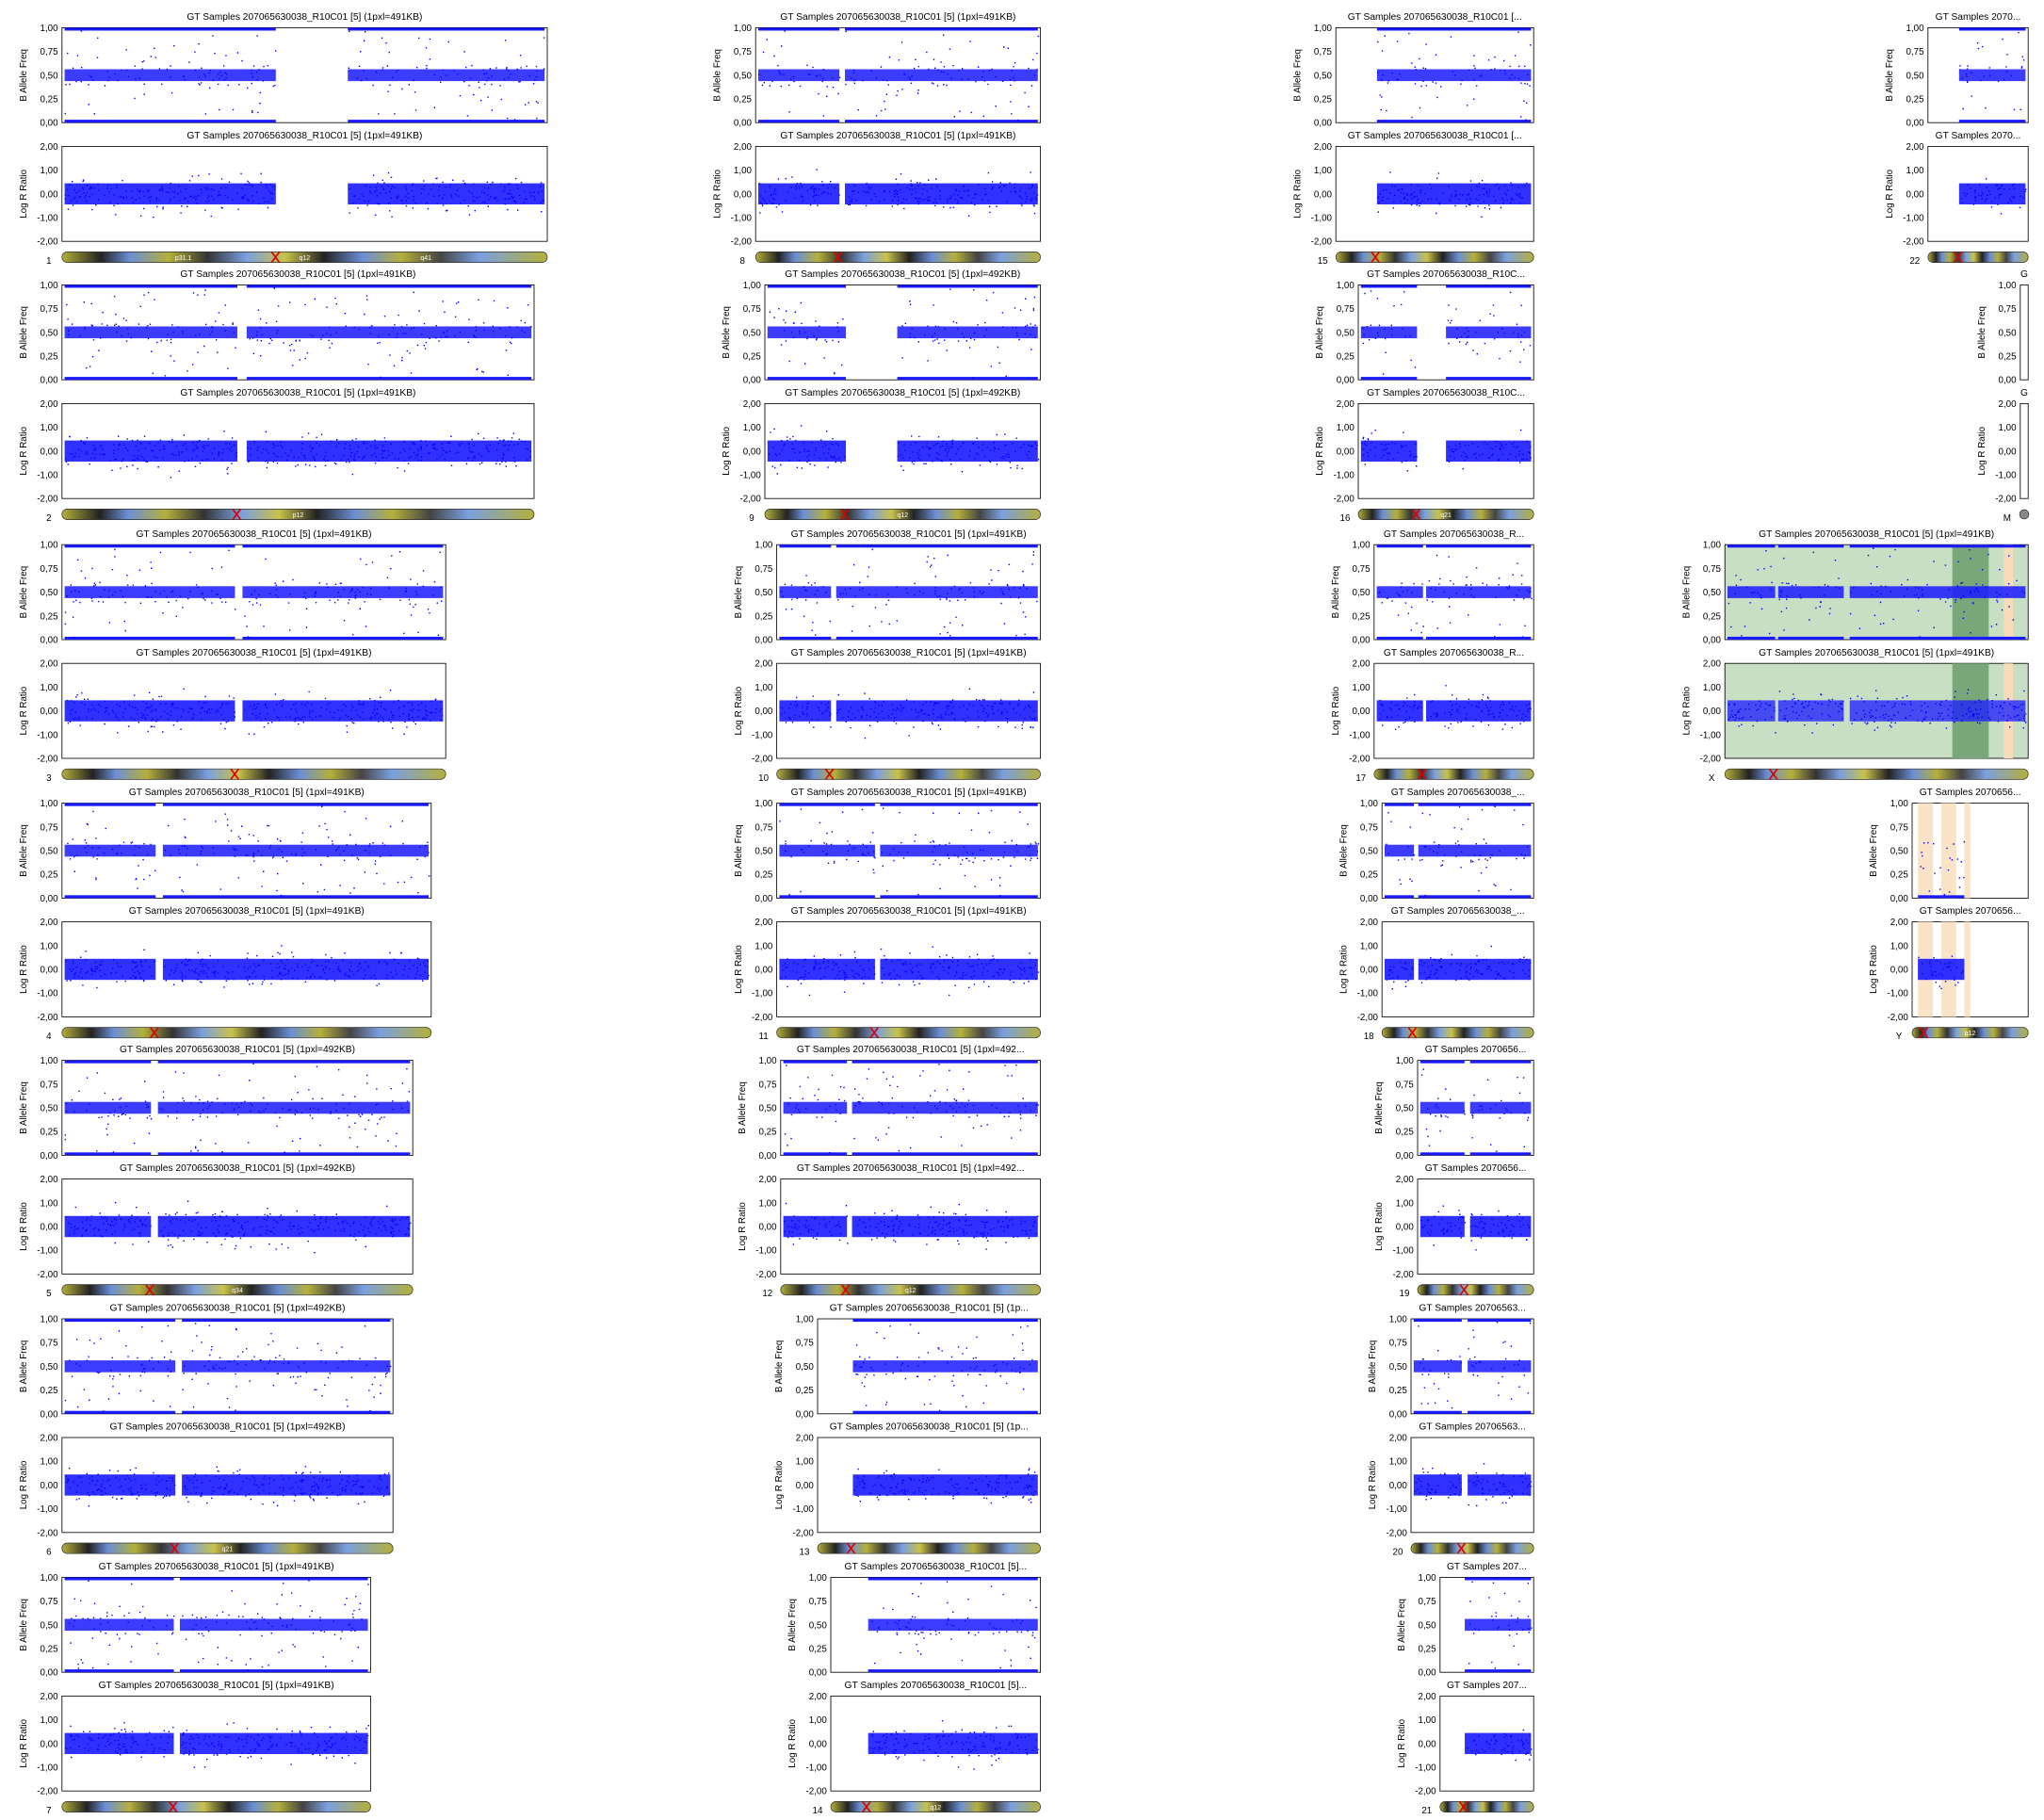  Describe the element at coordinates (2024, 274) in the screenshot. I see `panel-title: G` at that location.